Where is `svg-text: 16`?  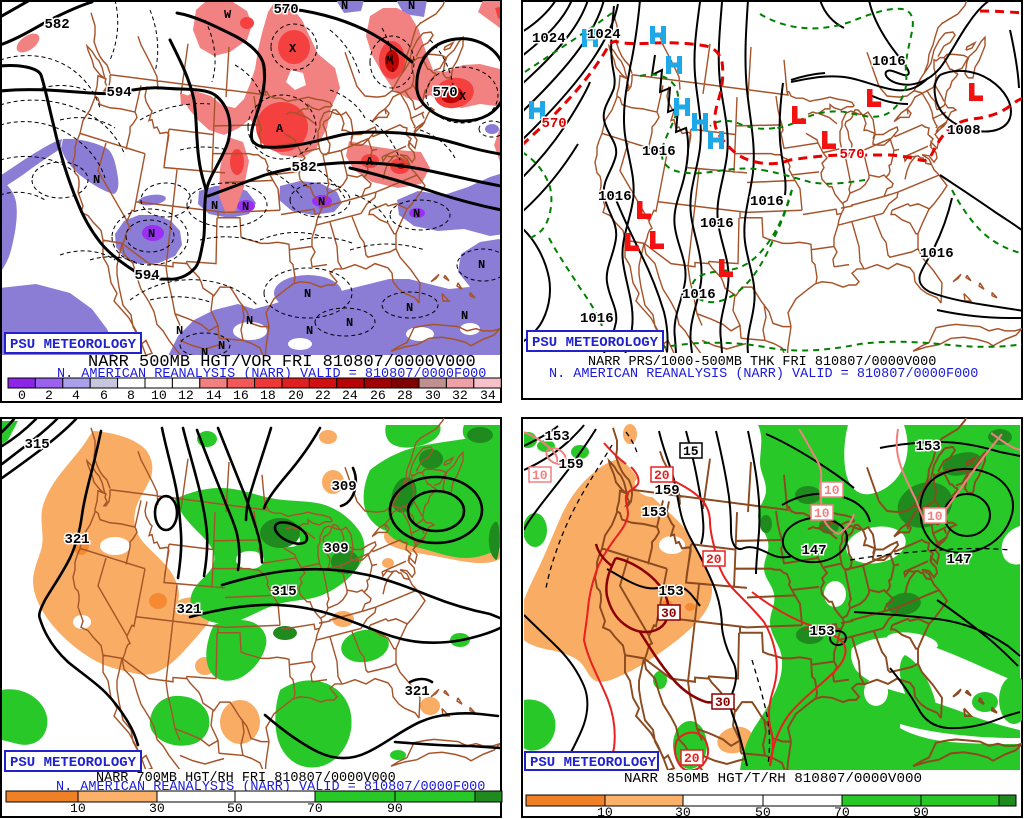 svg-text: 16 is located at coordinates (241, 395).